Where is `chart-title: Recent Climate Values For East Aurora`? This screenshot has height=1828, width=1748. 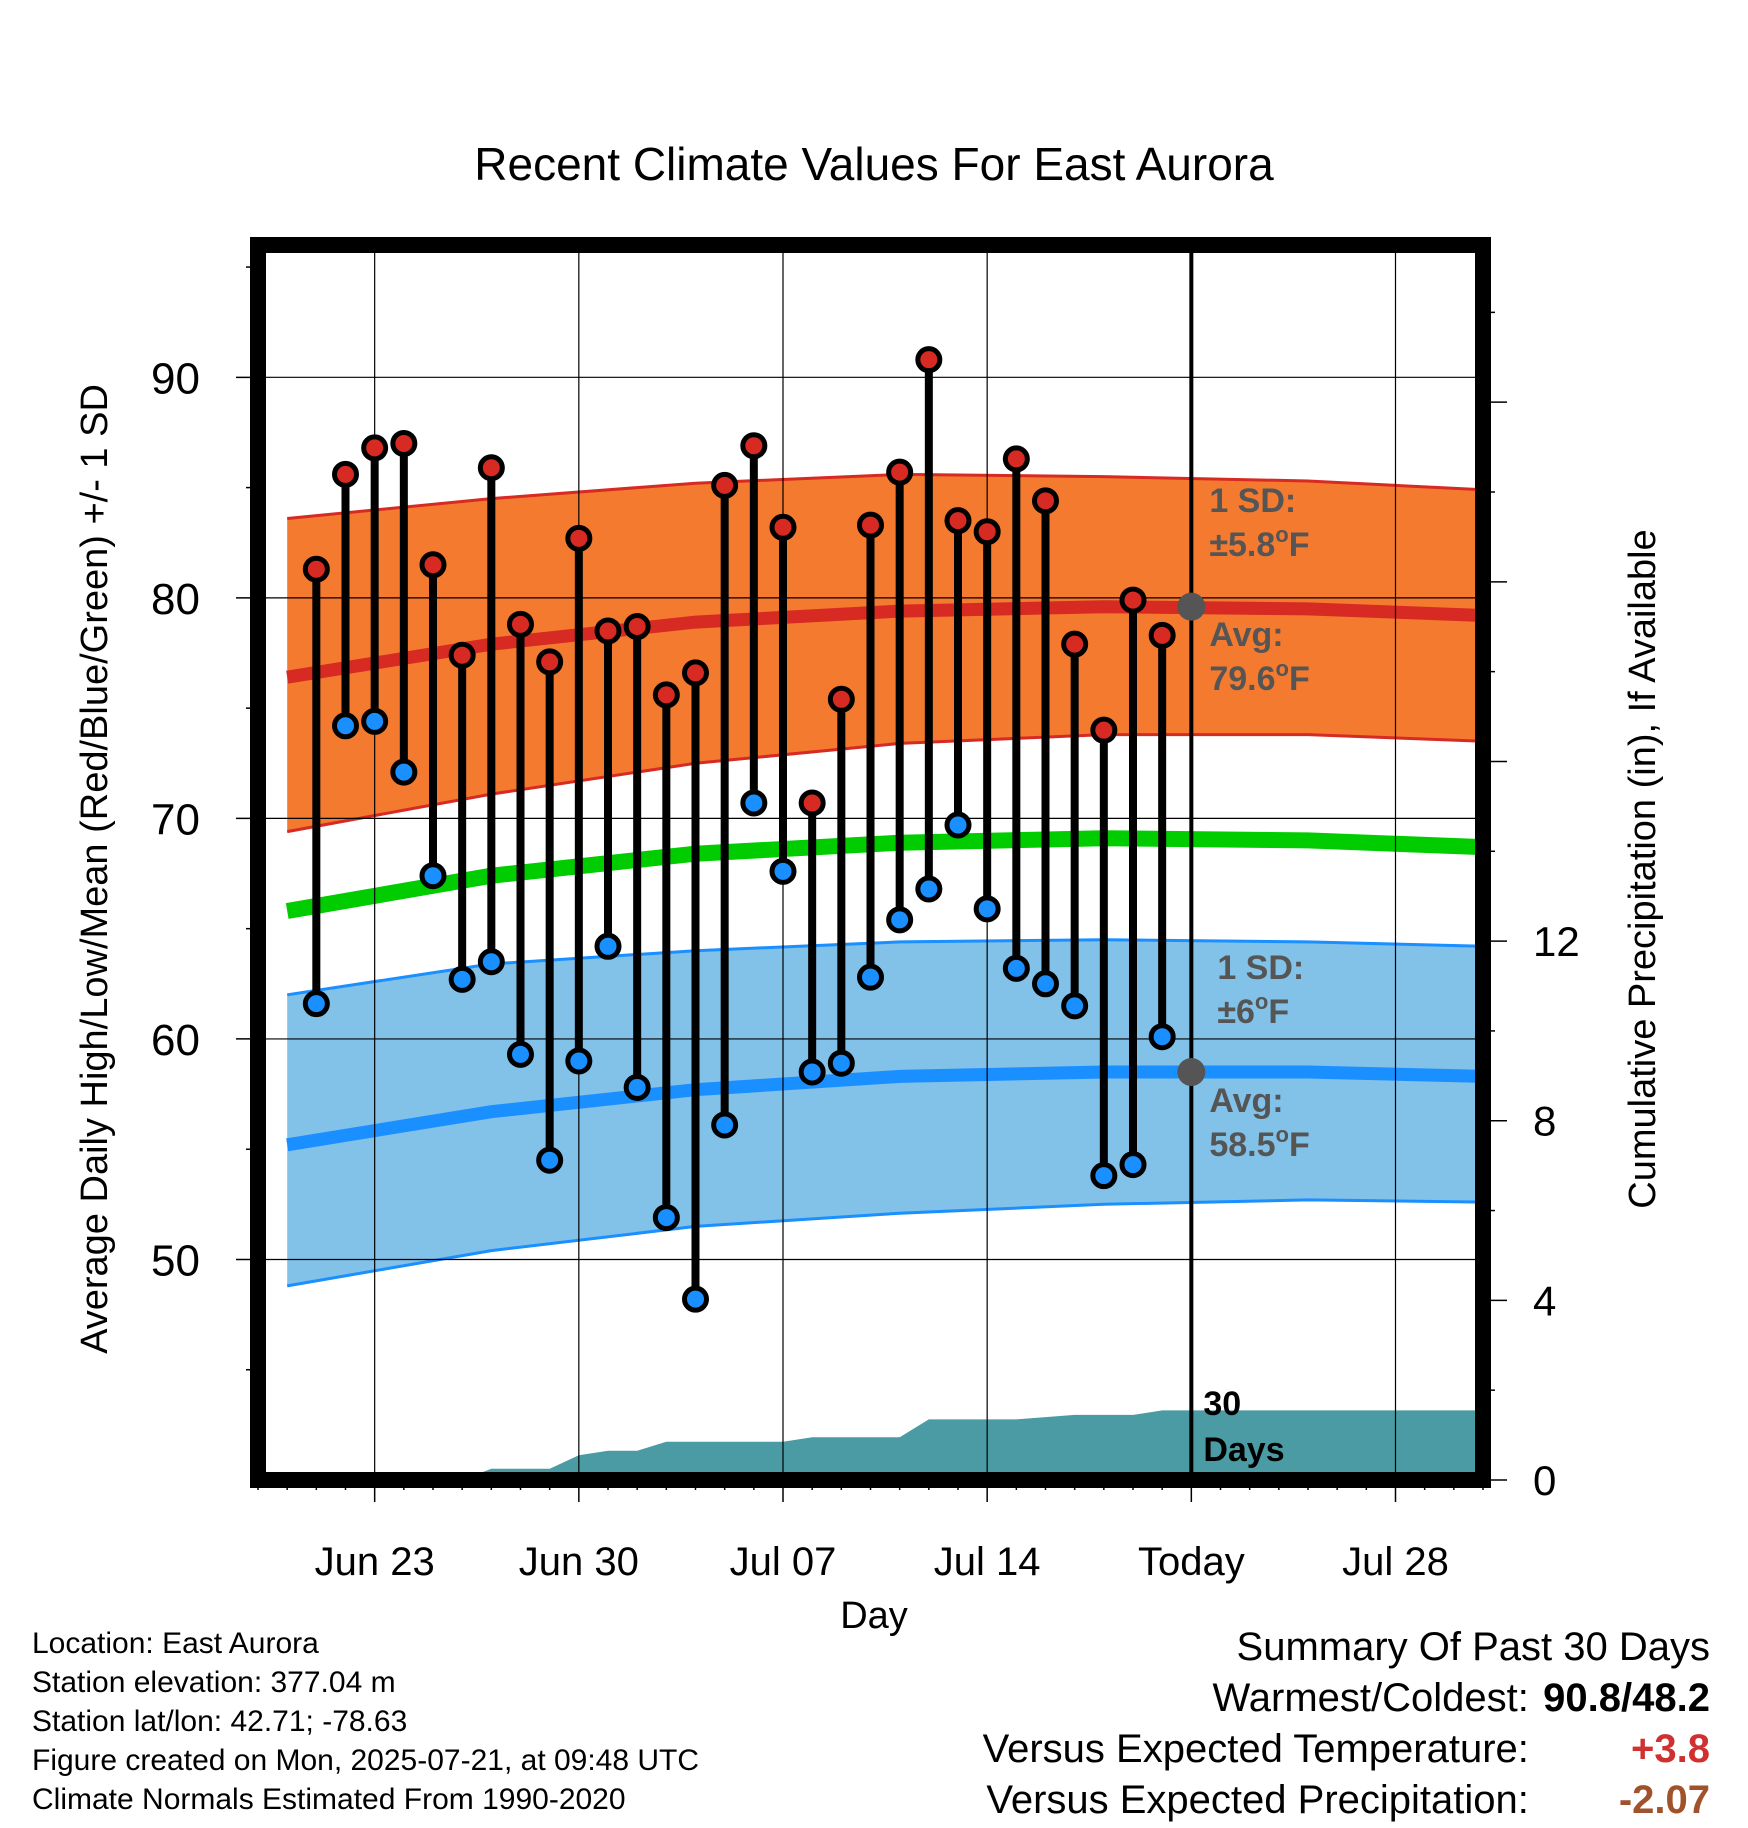
chart-title: Recent Climate Values For East Aurora is located at coordinates (874, 164).